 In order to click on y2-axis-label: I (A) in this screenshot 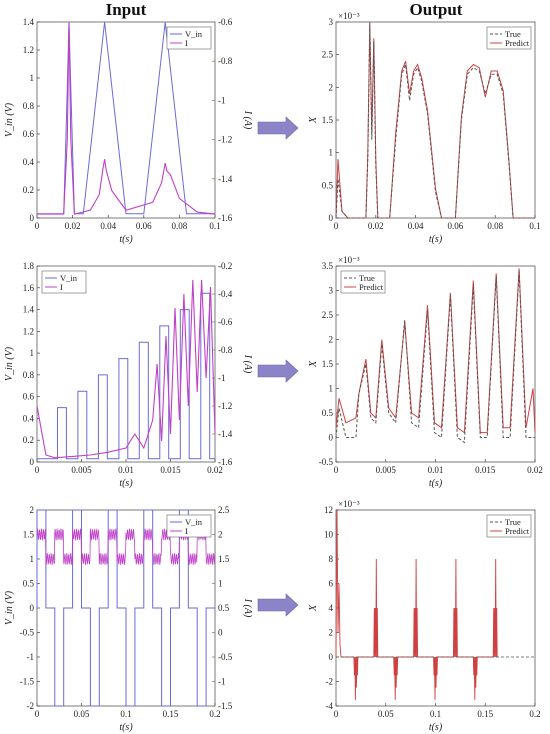, I will do `click(247, 608)`.